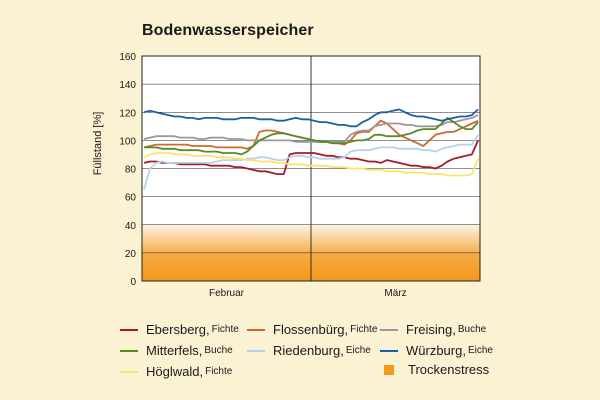  What do you see at coordinates (131, 170) in the screenshot?
I see `y-tick-label: 80` at bounding box center [131, 170].